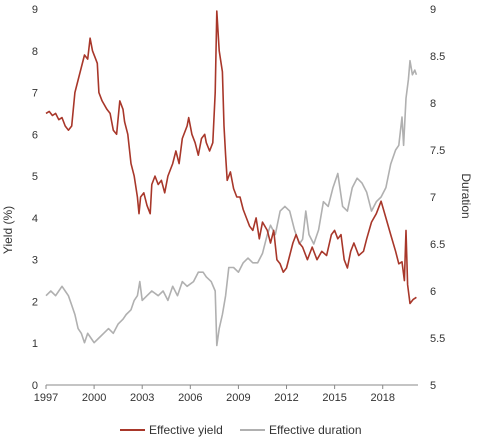 The image size is (479, 445). What do you see at coordinates (186, 430) in the screenshot?
I see `legend-effective-yield-label: Effective yield` at bounding box center [186, 430].